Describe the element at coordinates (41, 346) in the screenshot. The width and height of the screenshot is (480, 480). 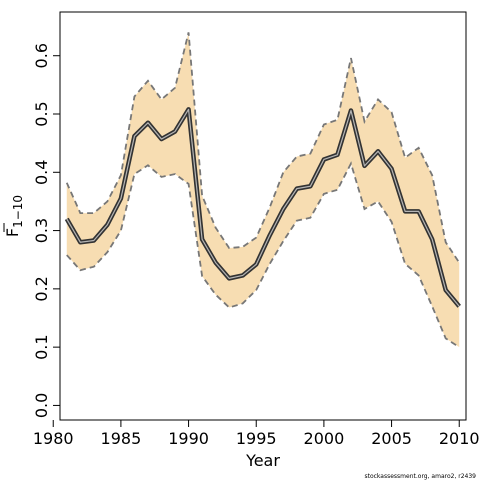
I see `y-tick-label-0.1: 0.1` at that location.